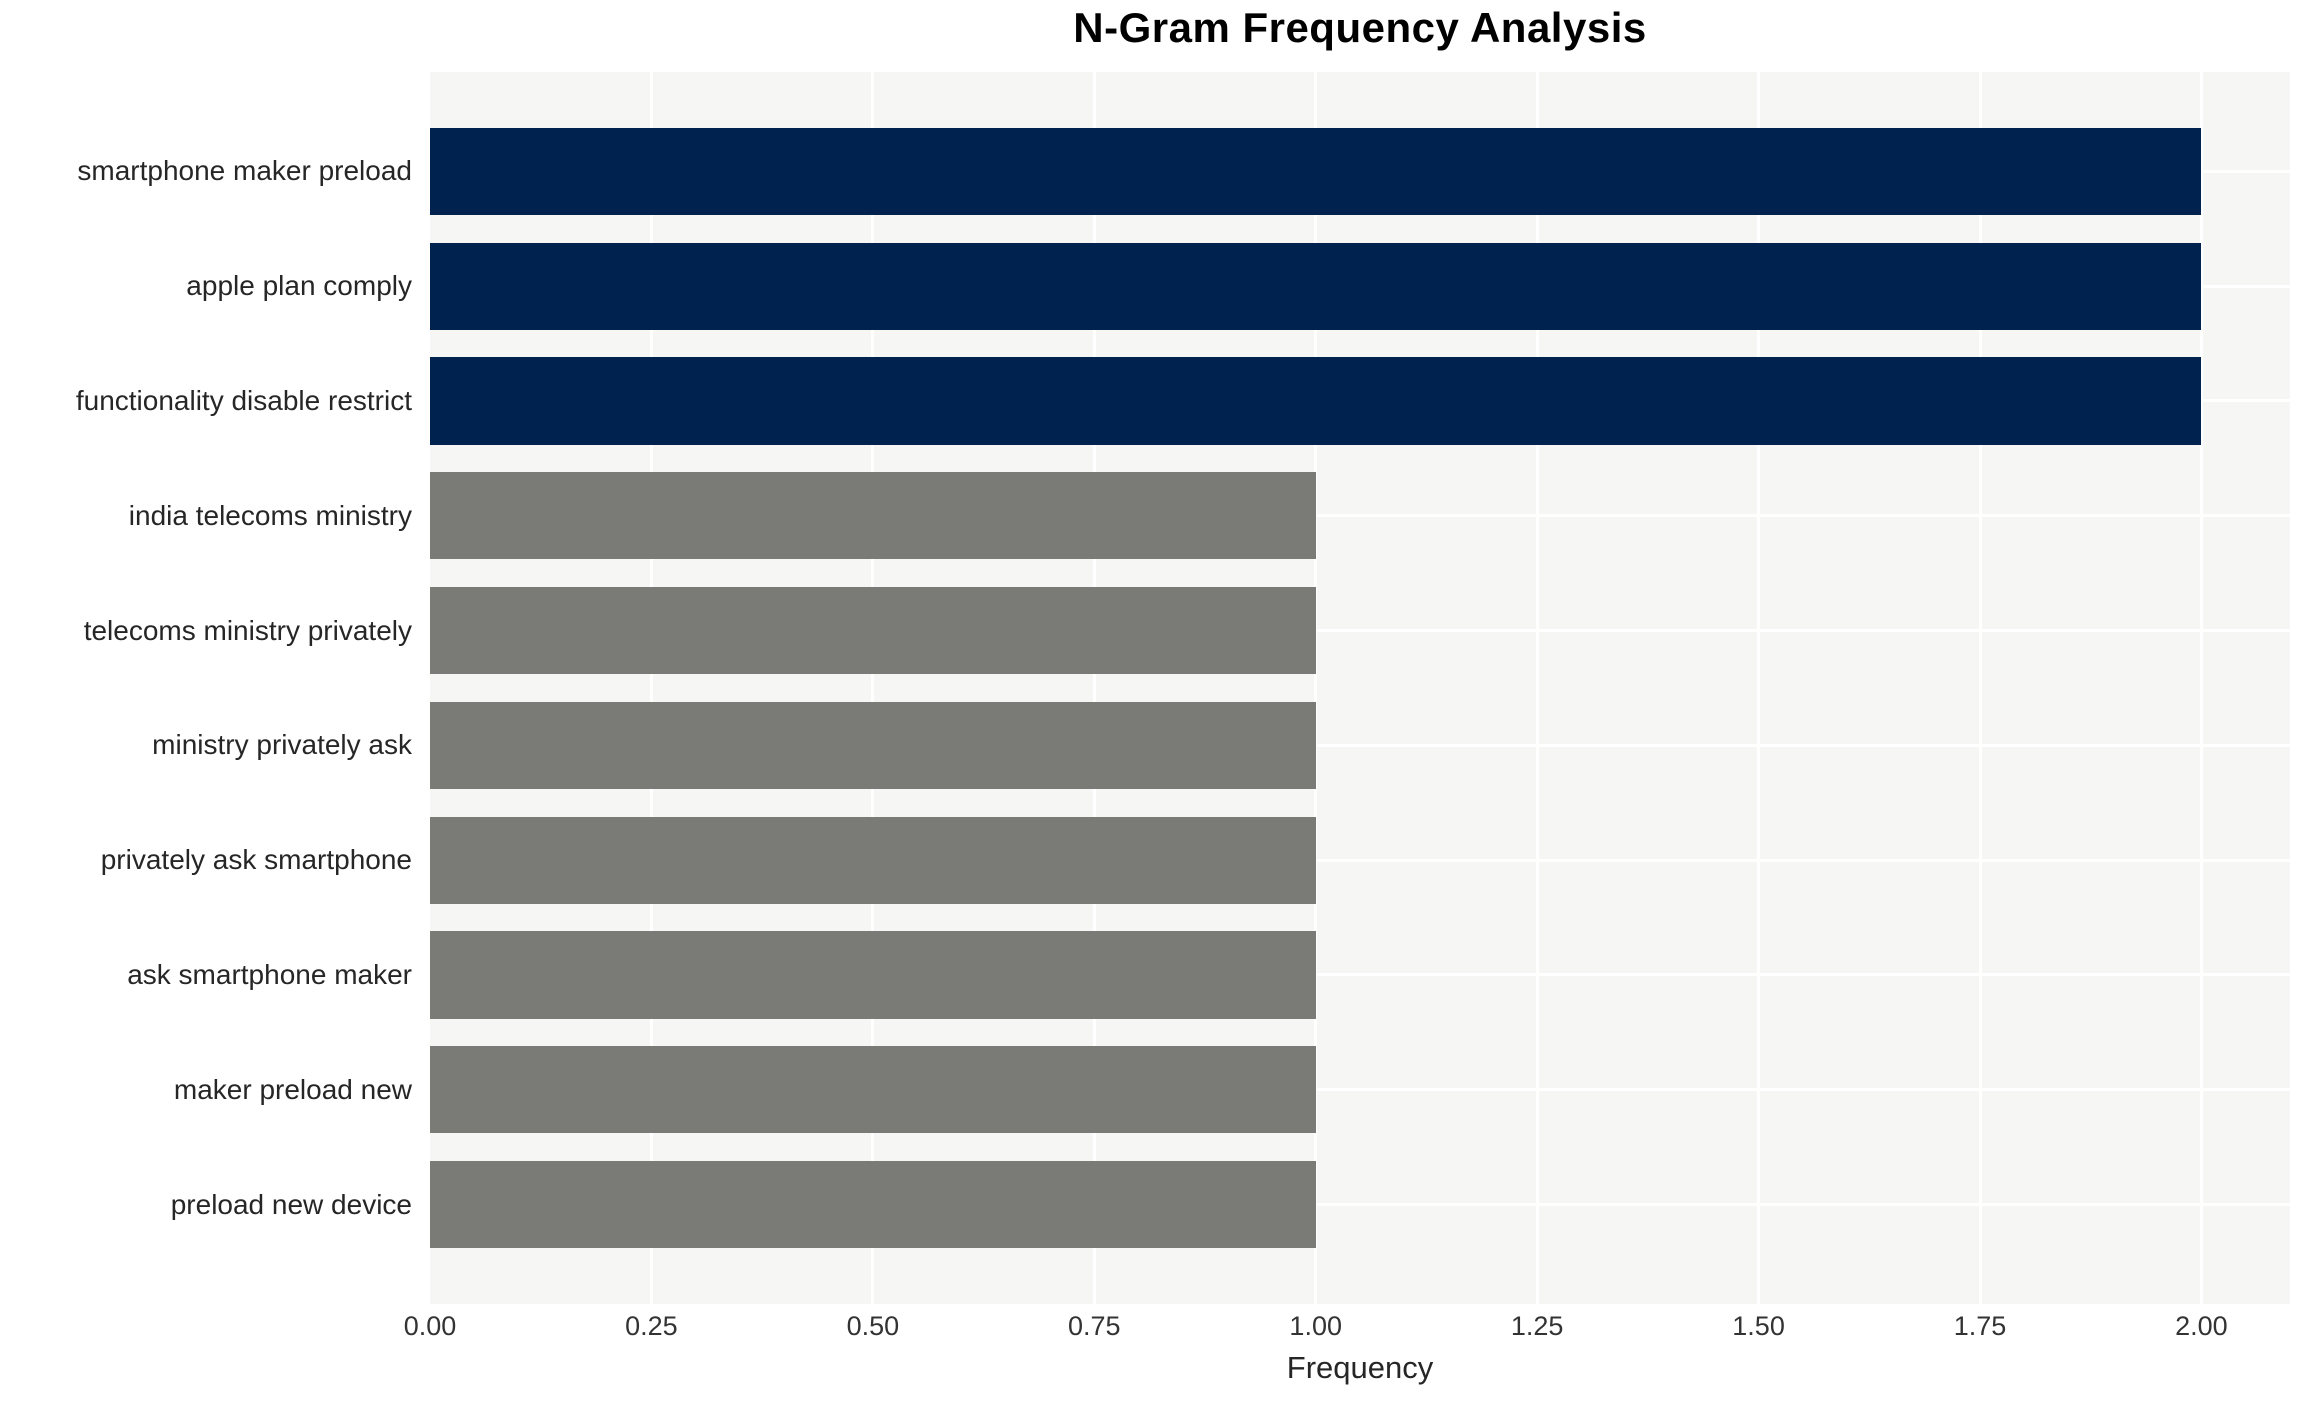 The image size is (2309, 1402). Describe the element at coordinates (1360, 1367) in the screenshot. I see `x-axis-label: Frequency` at that location.